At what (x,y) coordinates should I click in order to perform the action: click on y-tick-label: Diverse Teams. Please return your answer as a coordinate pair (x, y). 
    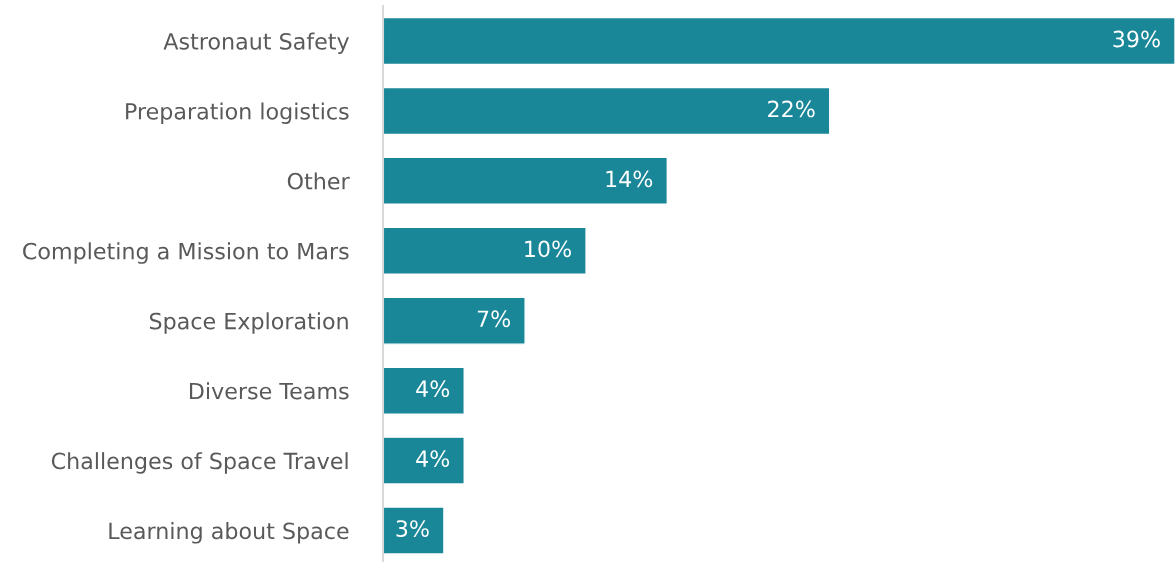
    Looking at the image, I should click on (269, 391).